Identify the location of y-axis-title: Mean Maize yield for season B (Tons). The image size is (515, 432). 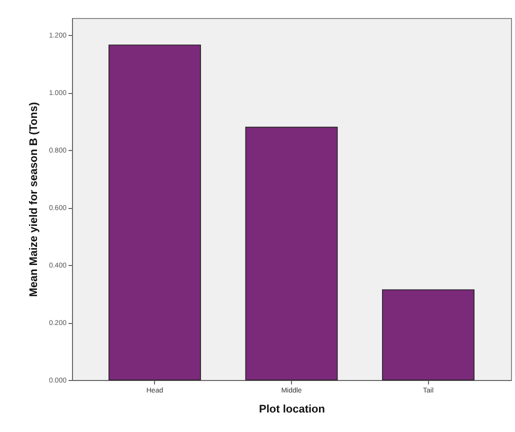
(34, 199).